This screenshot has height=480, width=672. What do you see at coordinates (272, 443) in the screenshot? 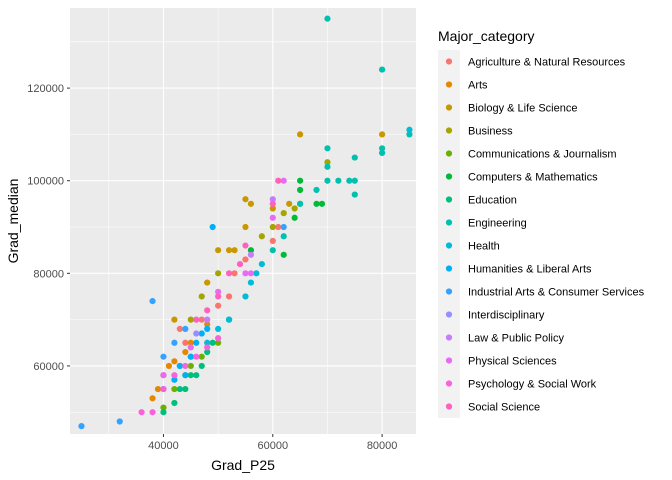
I see `x-axis-ticks: 40000 60000 80000` at bounding box center [272, 443].